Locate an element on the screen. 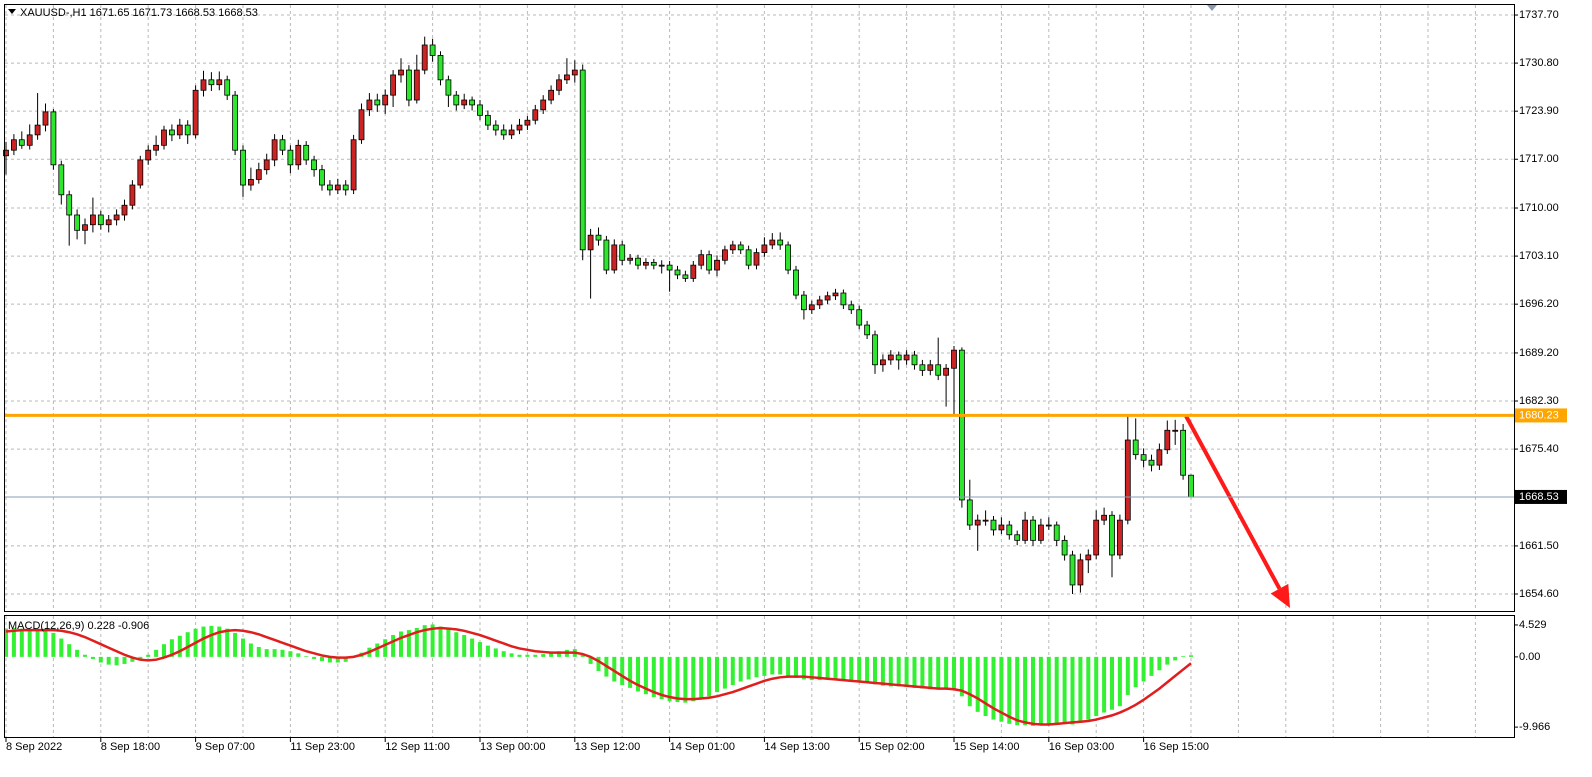 Image resolution: width=1592 pixels, height=777 pixels. y-tick-label: 1703.10 is located at coordinates (1539, 256).